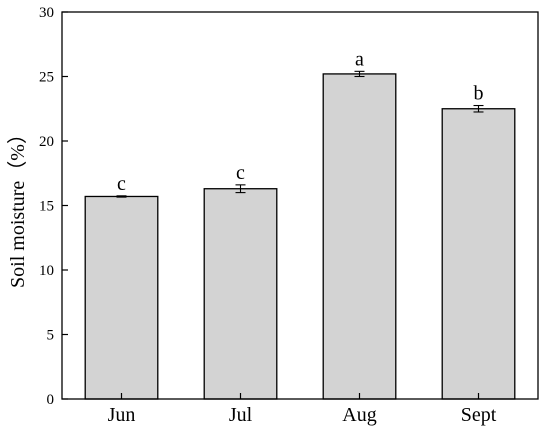  Describe the element at coordinates (17, 206) in the screenshot. I see `y-axis-label: Soil moisture（%）` at that location.